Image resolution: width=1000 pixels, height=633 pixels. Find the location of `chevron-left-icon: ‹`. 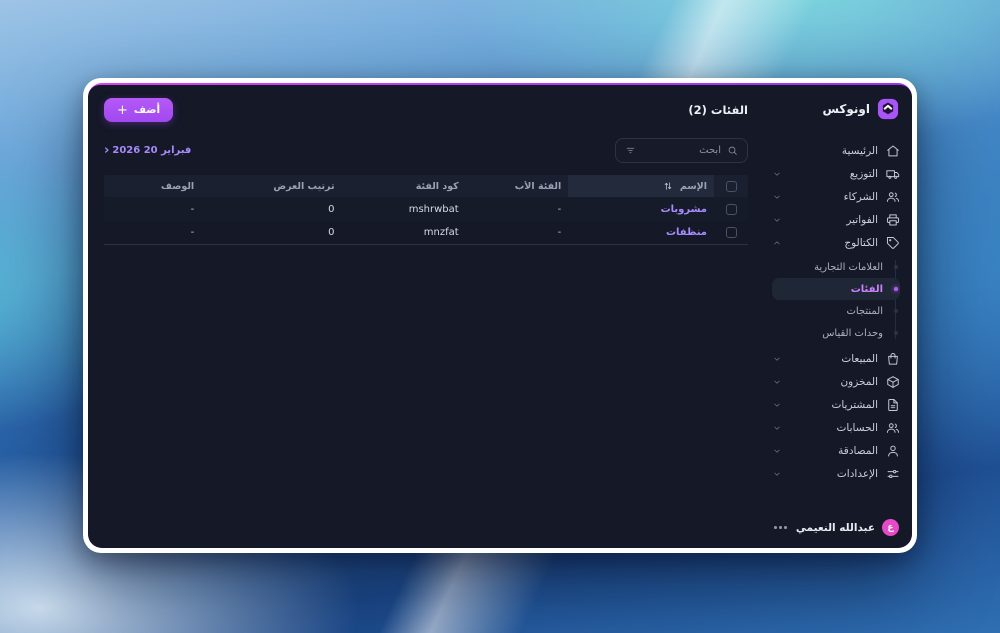

chevron-left-icon: ‹ is located at coordinates (107, 150).